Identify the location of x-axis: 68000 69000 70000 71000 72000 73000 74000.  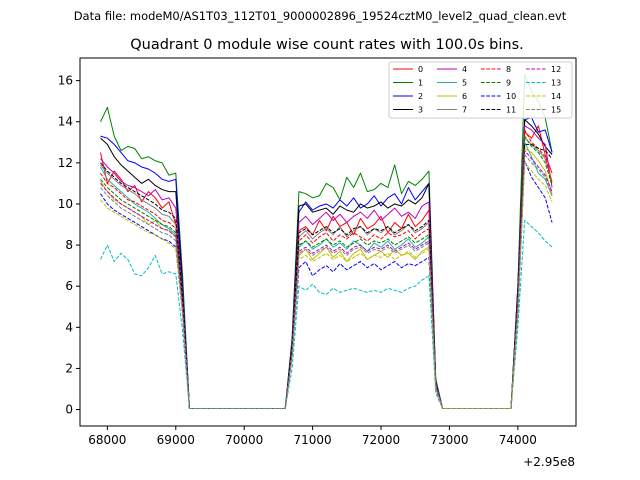
(312, 436).